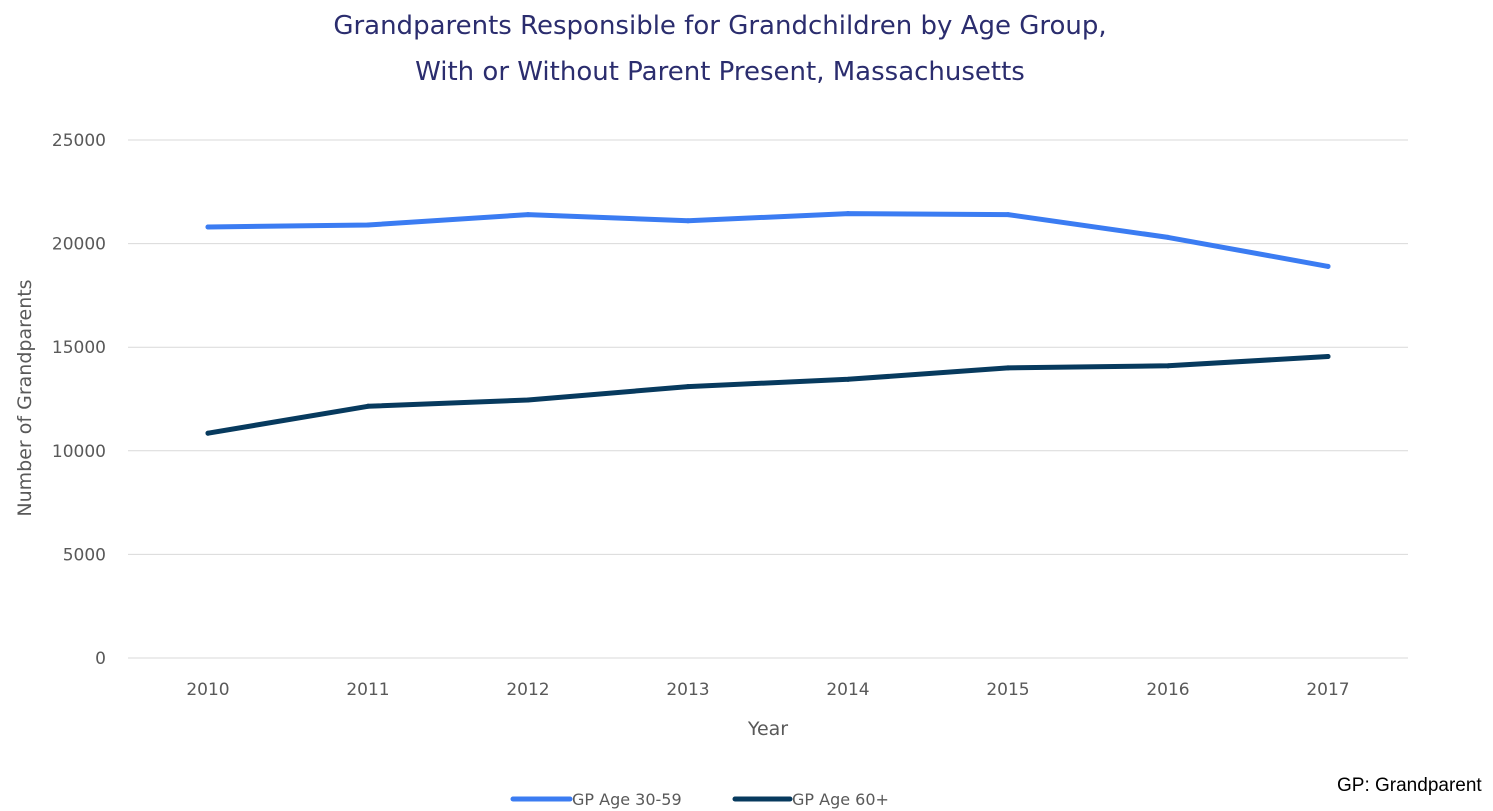 This screenshot has width=1493, height=811. I want to click on x-axis-tick-labels: 2010 2011 2012 2013 2014 2015 2016 2017, so click(767, 690).